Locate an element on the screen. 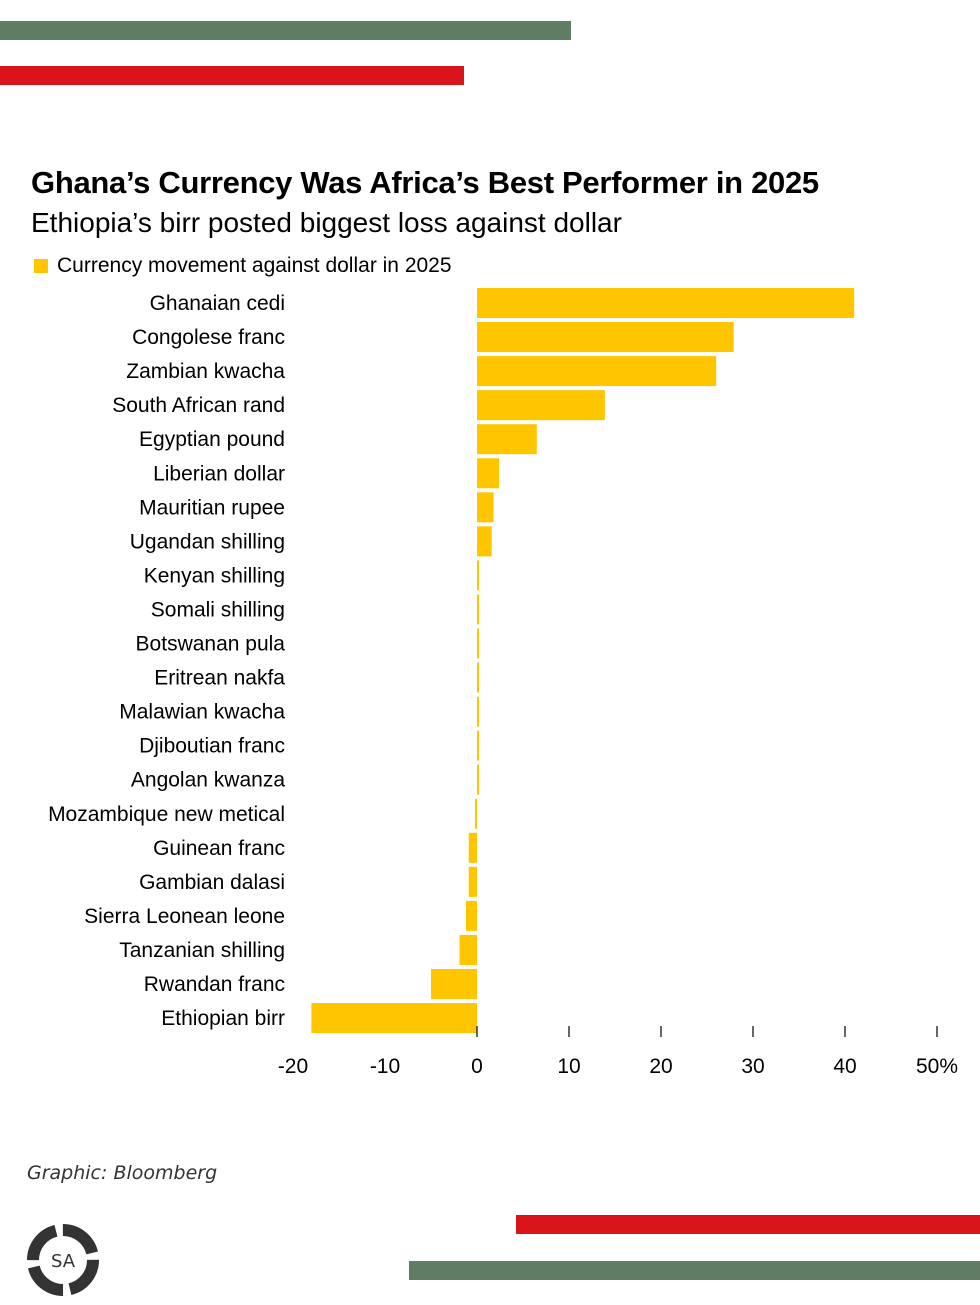 This screenshot has width=980, height=1305. x-tick-label: 20 is located at coordinates (660, 1066).